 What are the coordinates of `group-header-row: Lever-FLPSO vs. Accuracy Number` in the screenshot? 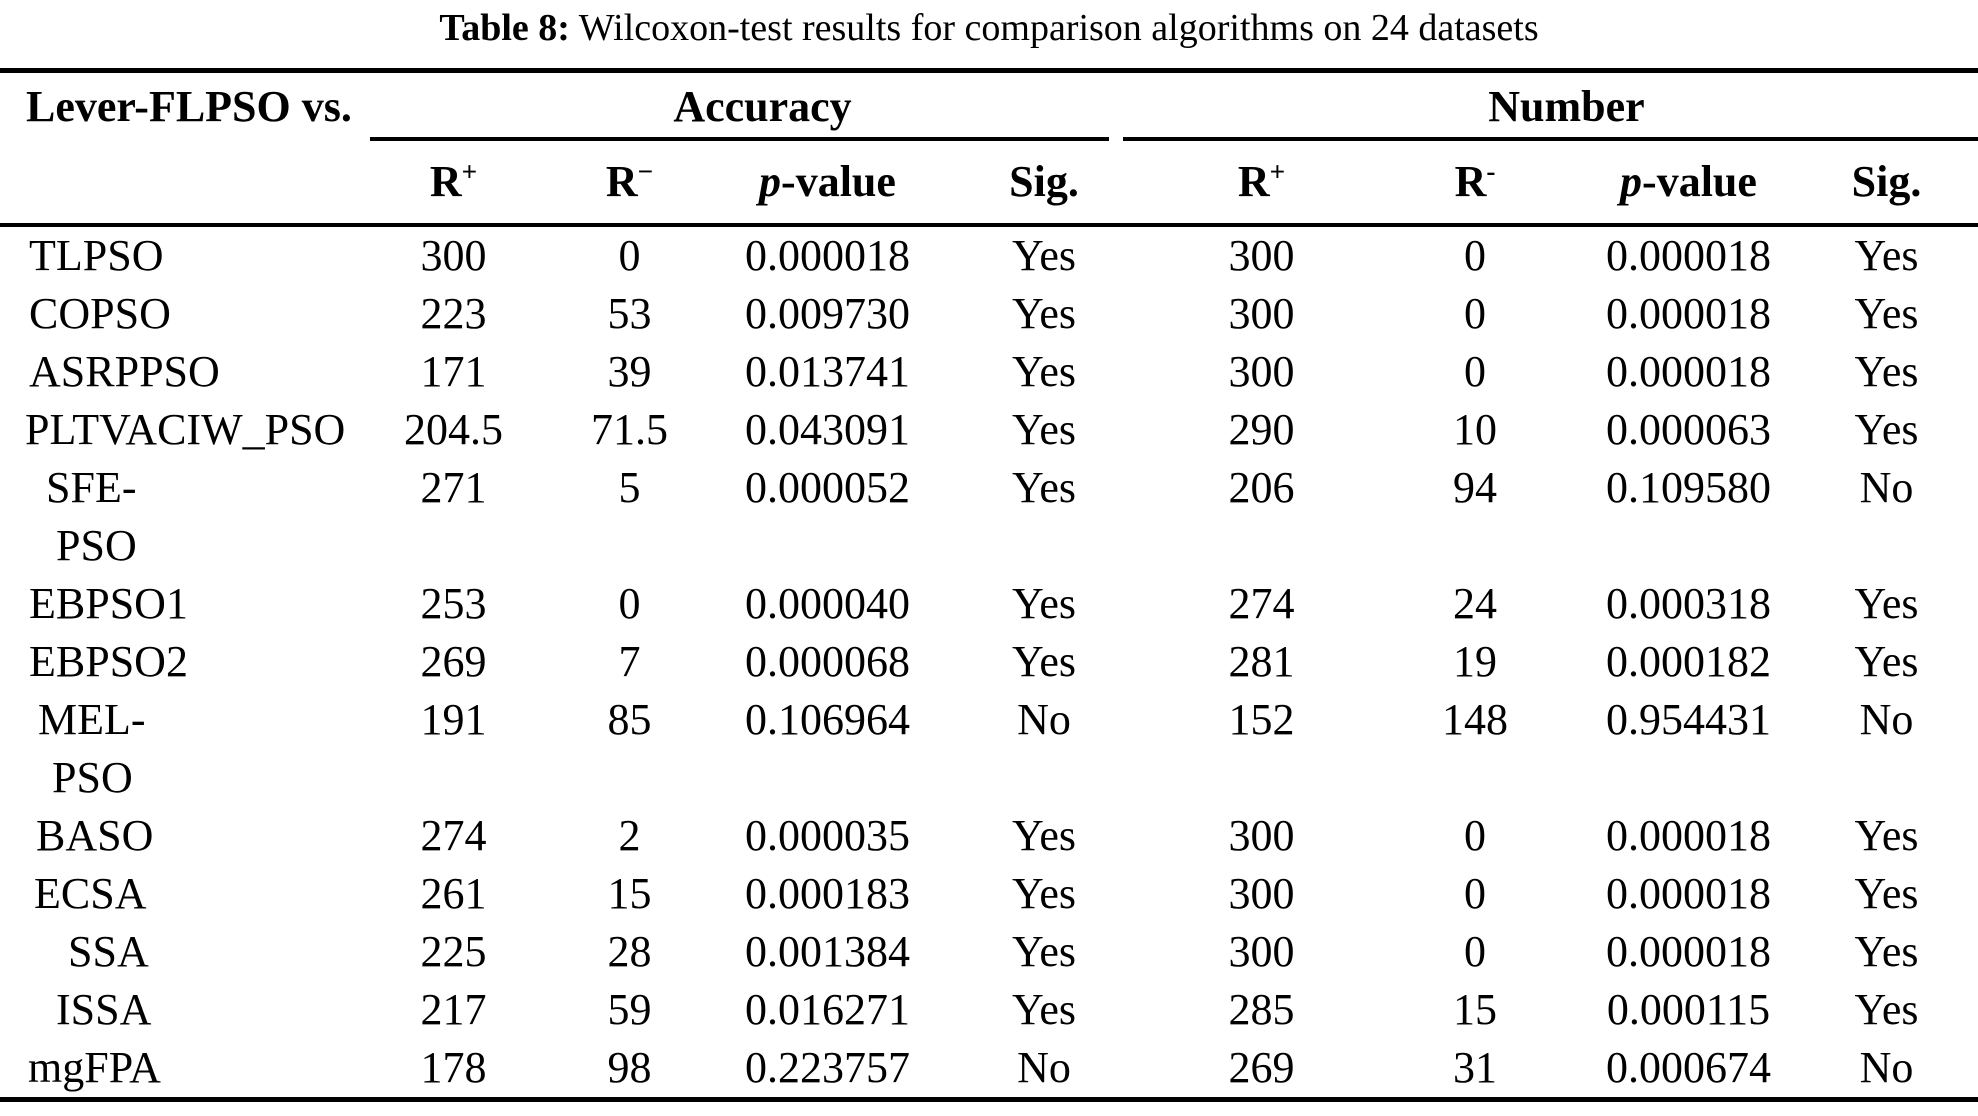 It's located at (989, 106).